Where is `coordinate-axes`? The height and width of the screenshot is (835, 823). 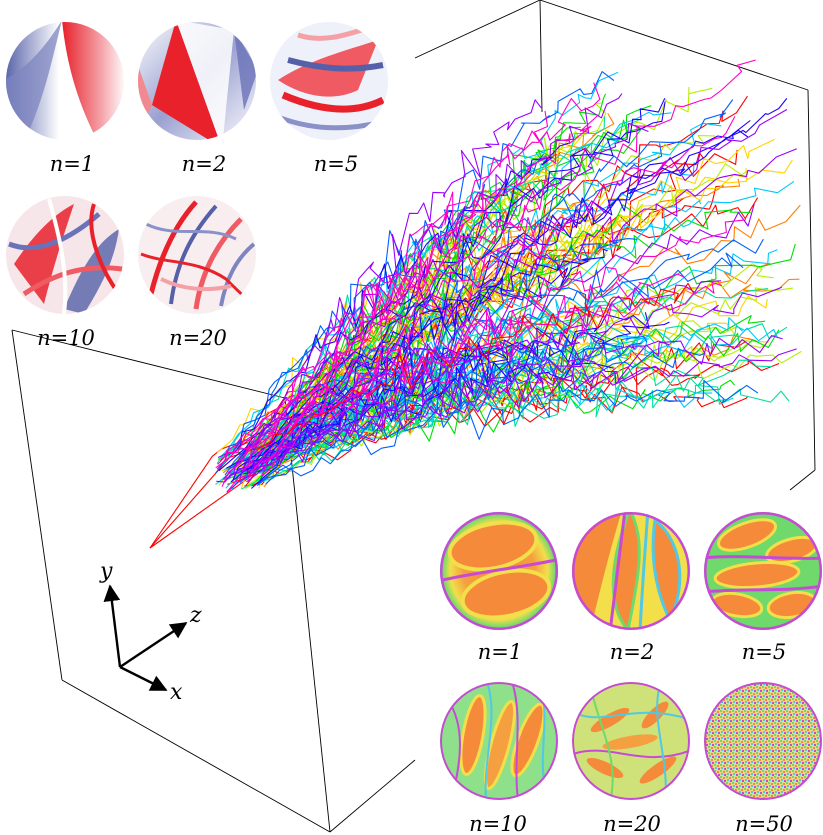
coordinate-axes is located at coordinates (145, 638).